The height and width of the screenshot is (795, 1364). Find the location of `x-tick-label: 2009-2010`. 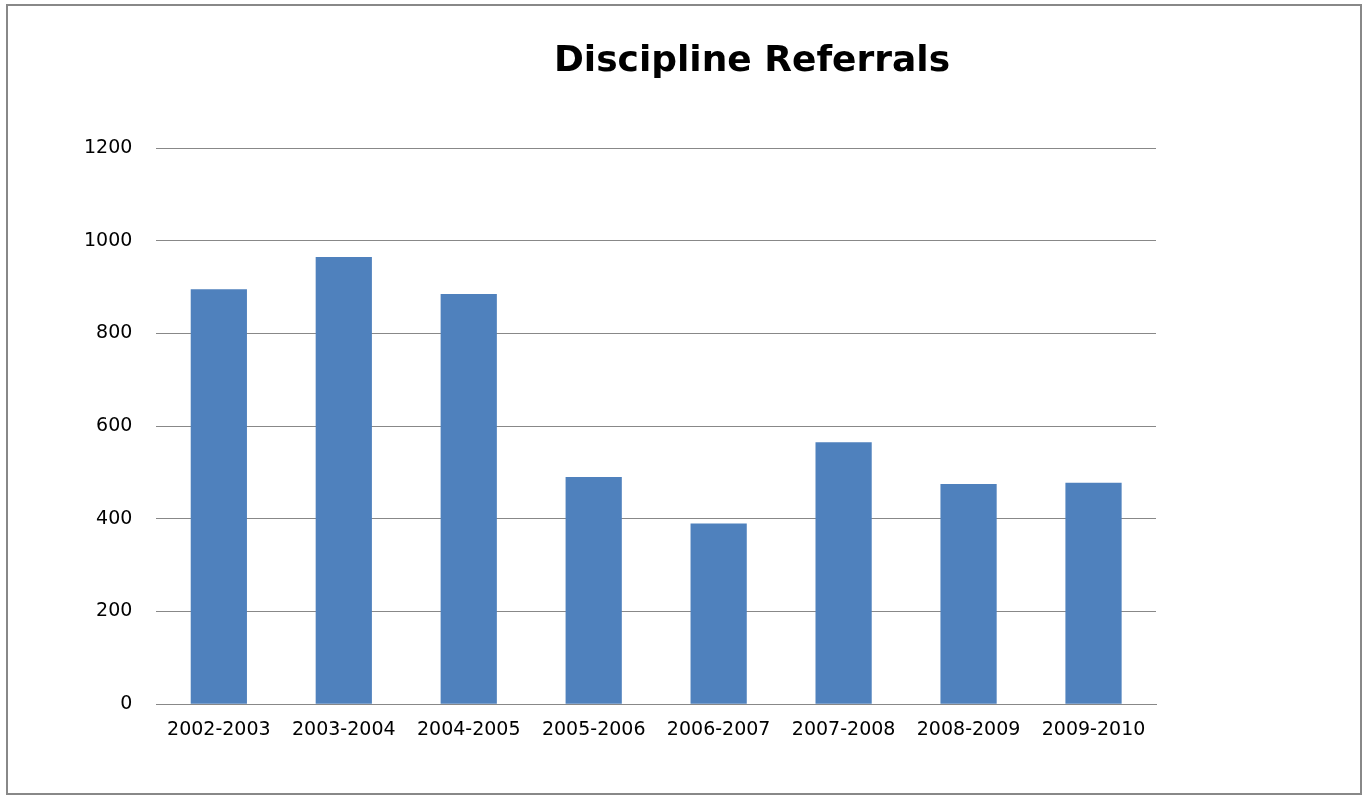

x-tick-label: 2009-2010 is located at coordinates (1093, 727).